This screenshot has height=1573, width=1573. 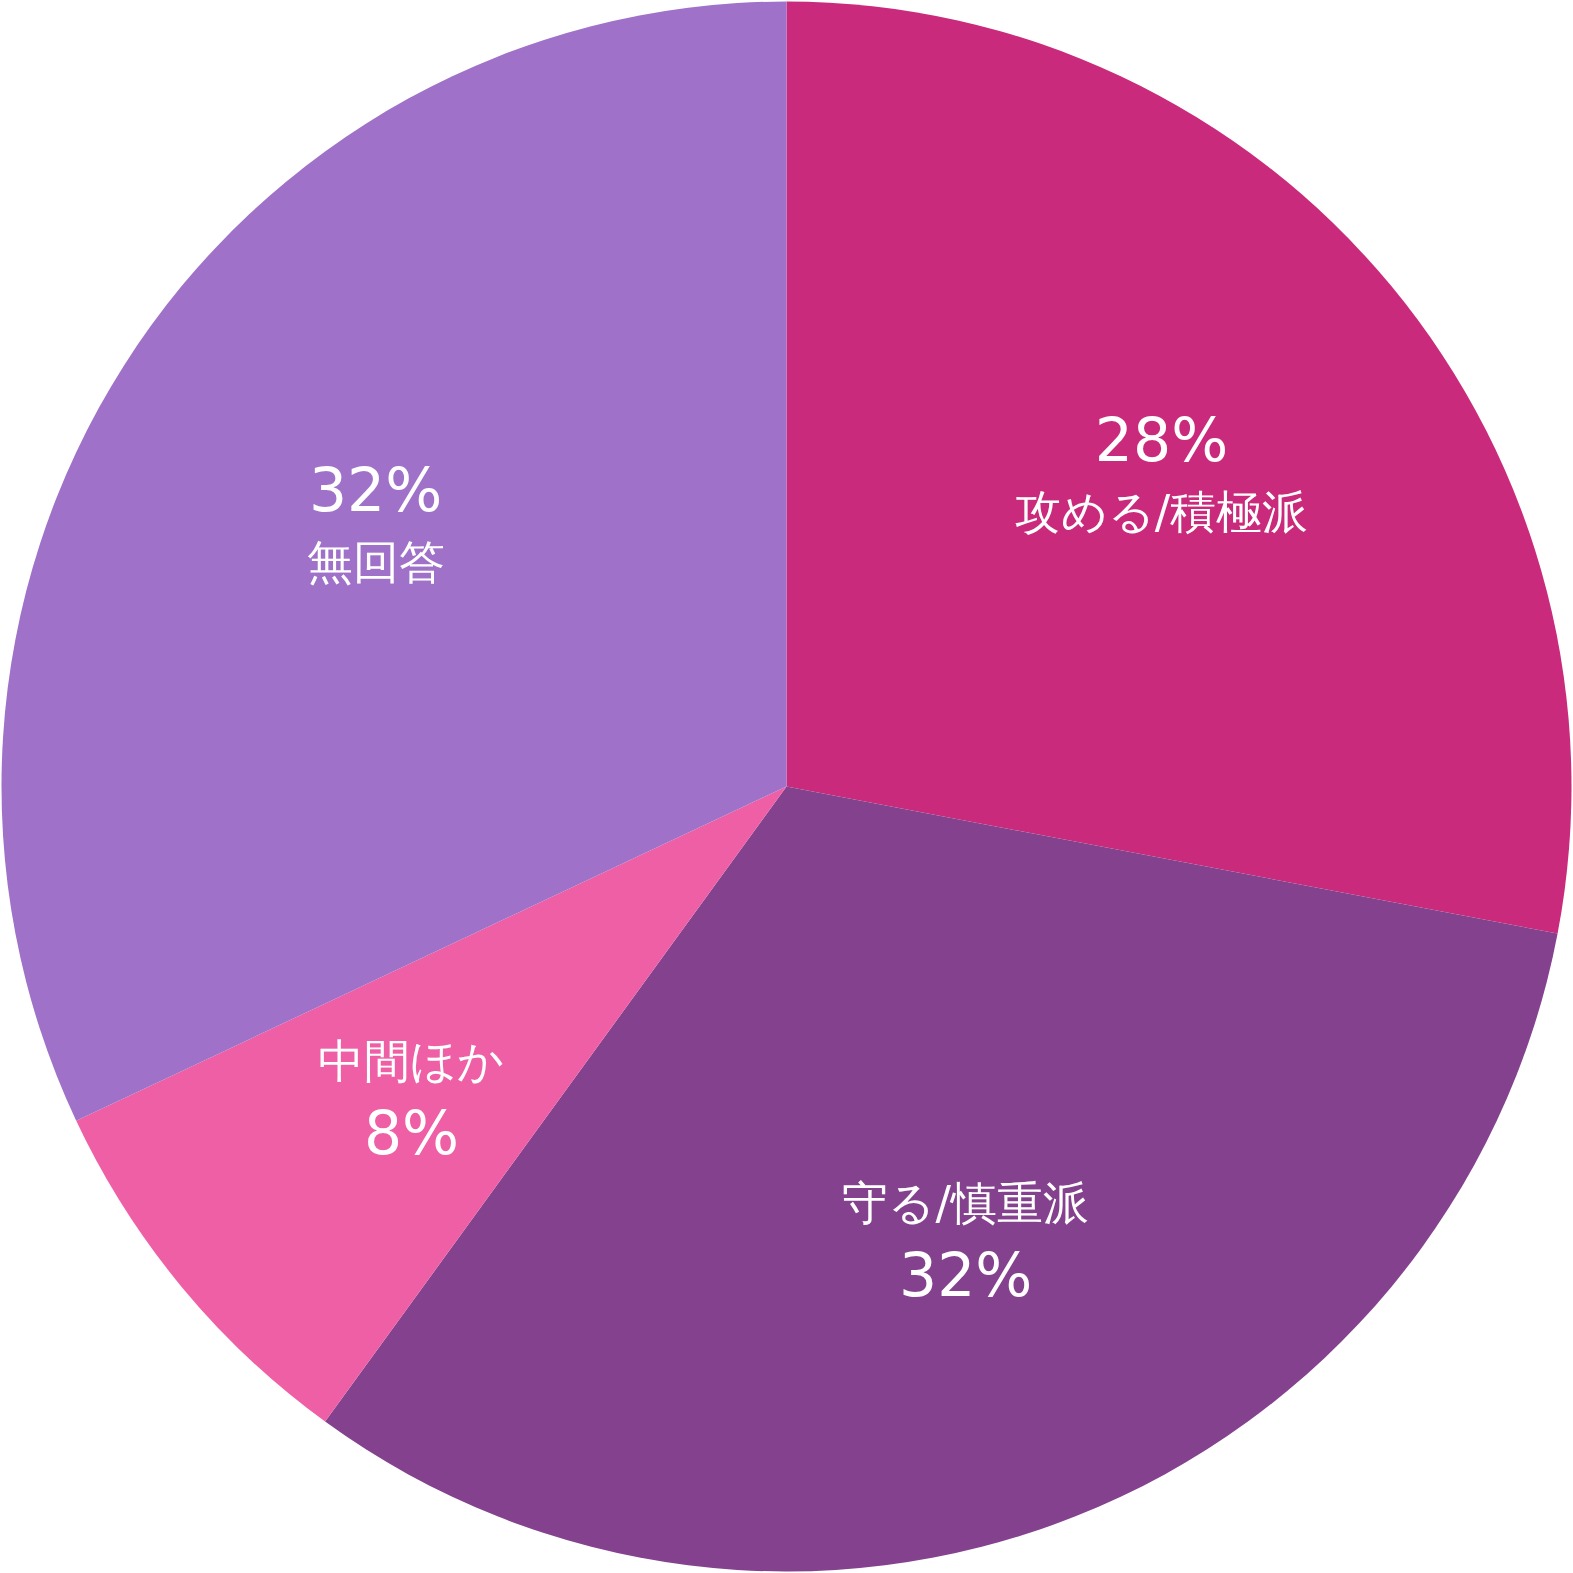 I want to click on data-label: 8%, so click(x=411, y=1132).